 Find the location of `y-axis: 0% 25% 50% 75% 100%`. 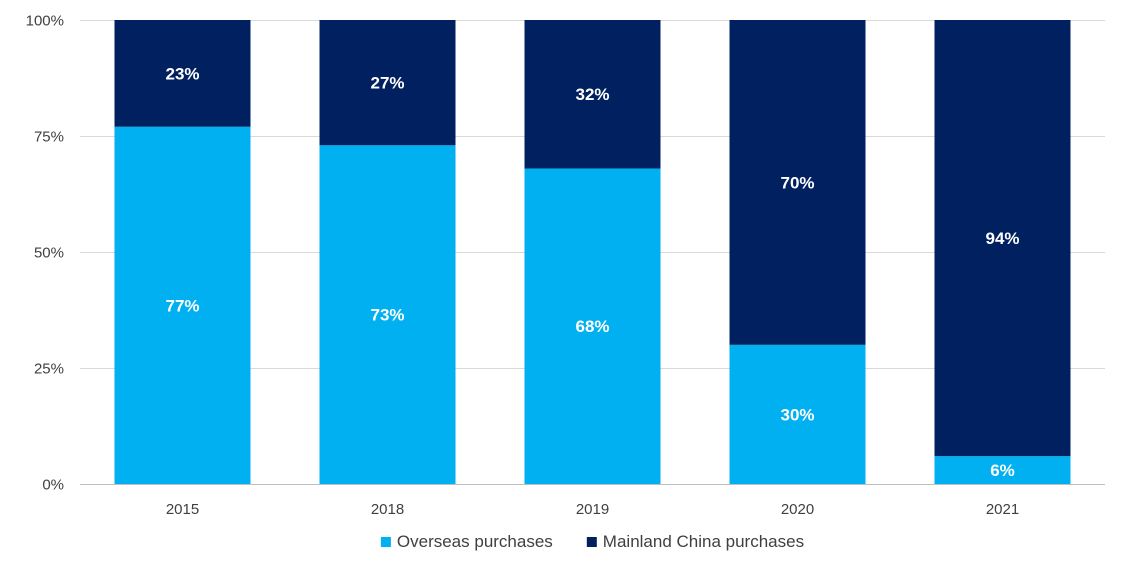

y-axis: 0% 25% 50% 75% 100% is located at coordinates (45, 253).